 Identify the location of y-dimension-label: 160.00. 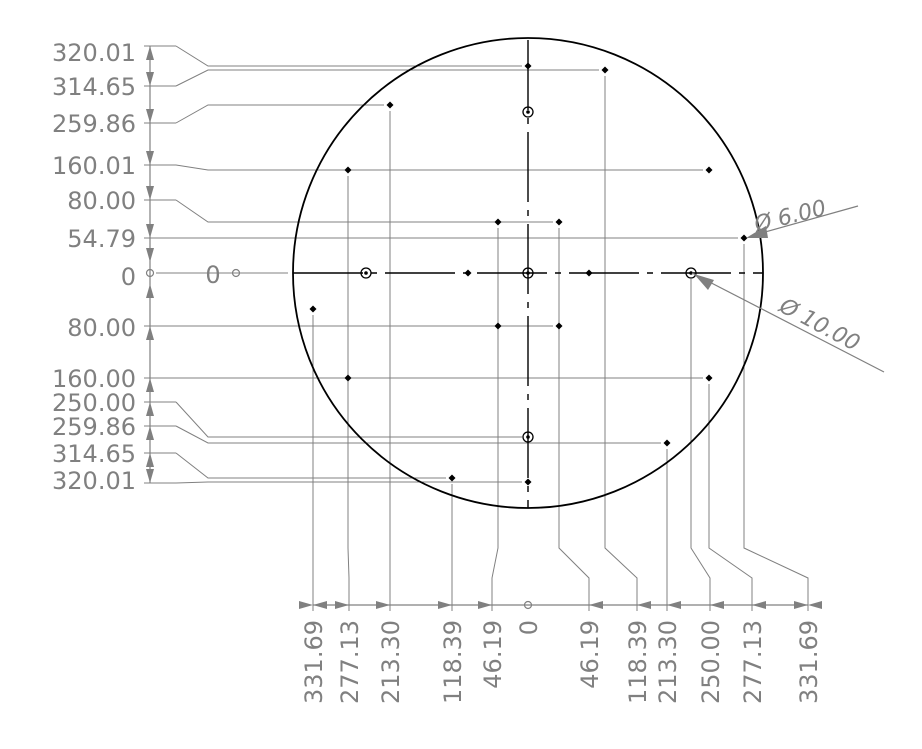
(94, 379).